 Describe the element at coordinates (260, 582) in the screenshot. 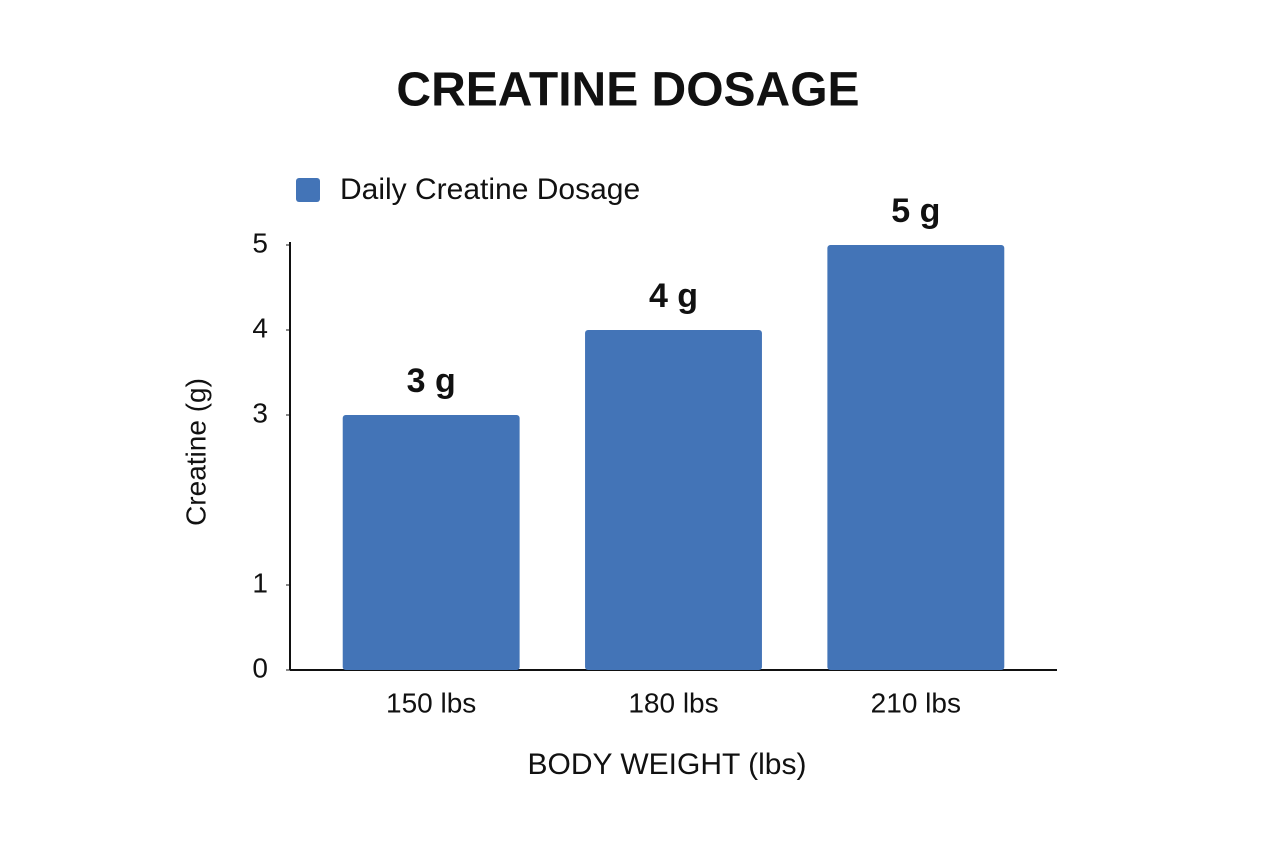

I see `y-tick-label: 1` at that location.